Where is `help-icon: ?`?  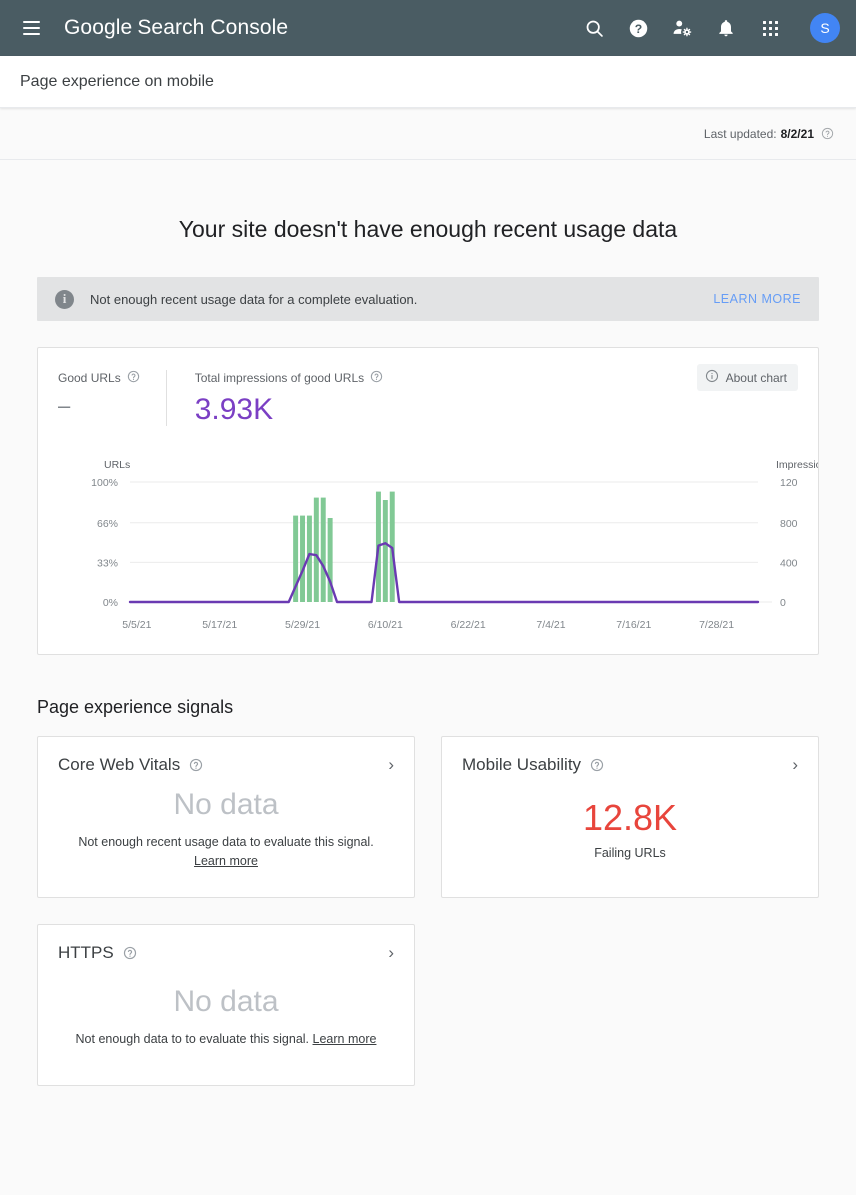
help-icon: ? is located at coordinates (638, 28).